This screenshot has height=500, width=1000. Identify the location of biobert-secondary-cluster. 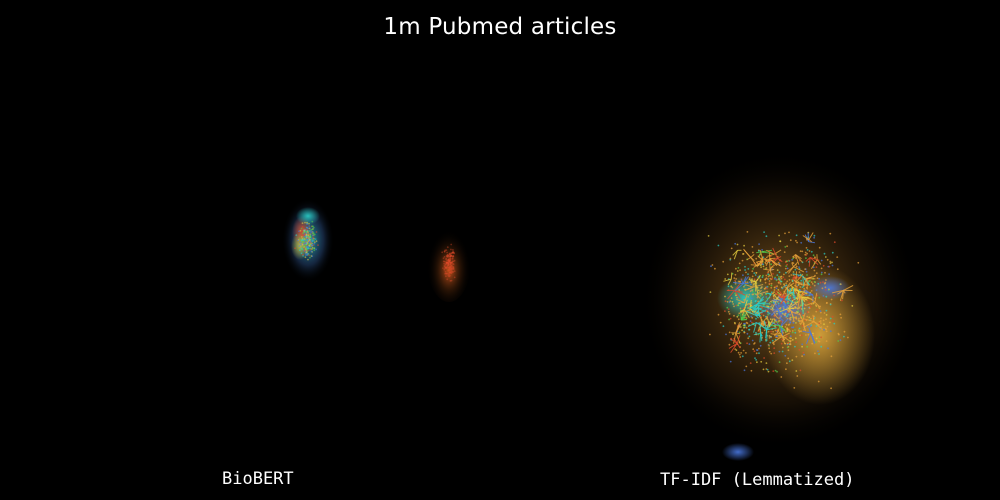
(449, 262).